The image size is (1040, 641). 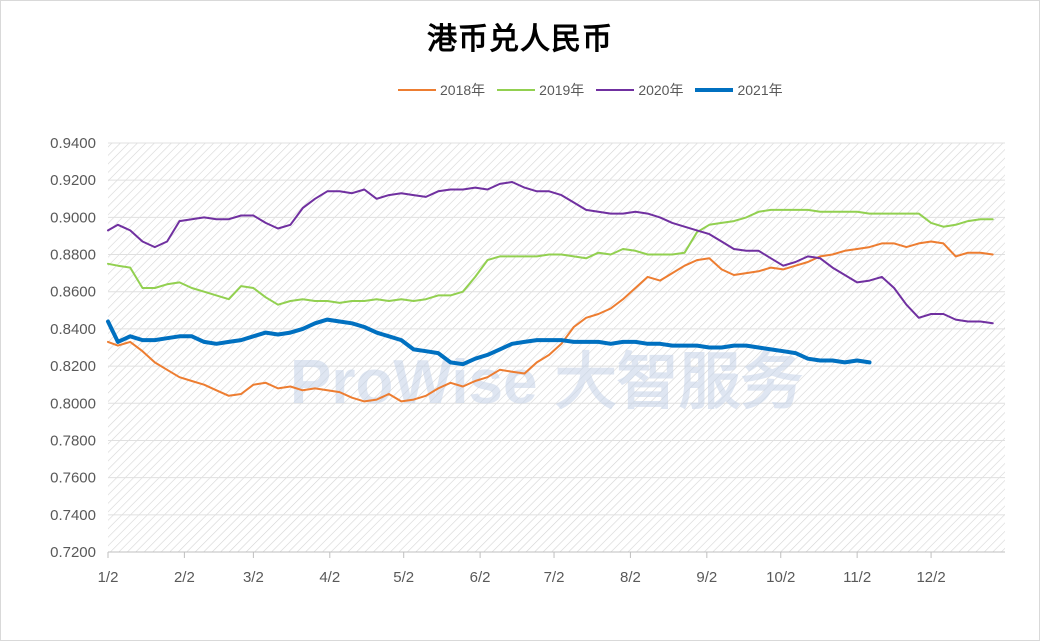 What do you see at coordinates (73, 329) in the screenshot?
I see `y-tick-label: 0.8400` at bounding box center [73, 329].